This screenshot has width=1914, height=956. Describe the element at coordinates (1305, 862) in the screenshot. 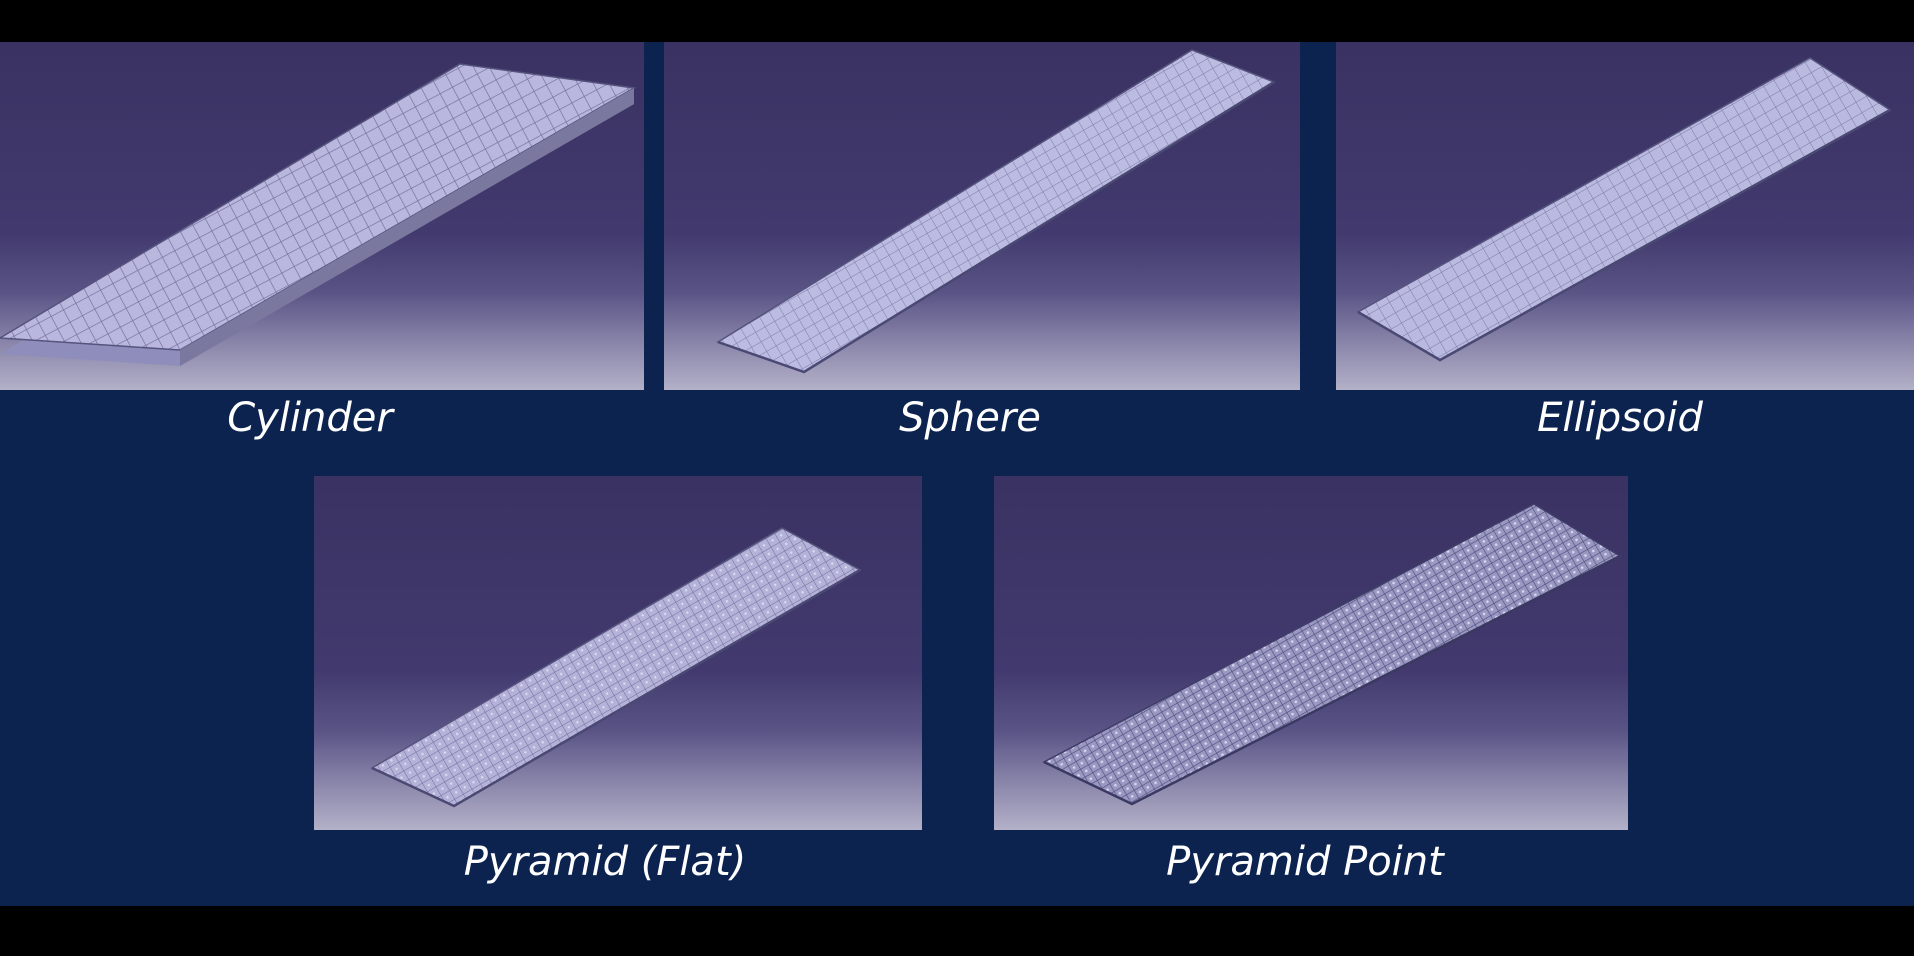

I see `pyramid-point-caption: Pyramid Point` at that location.